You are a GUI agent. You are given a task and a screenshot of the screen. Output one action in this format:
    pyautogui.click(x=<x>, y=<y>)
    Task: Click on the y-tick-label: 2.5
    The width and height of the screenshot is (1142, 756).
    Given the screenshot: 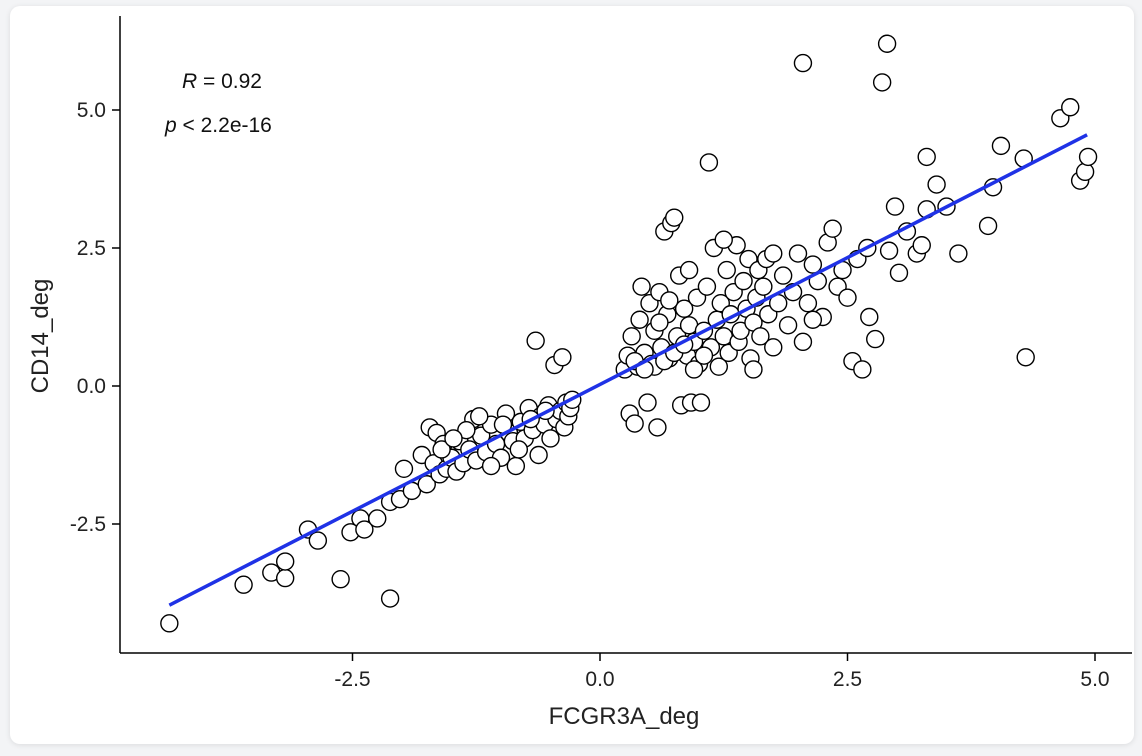 What is the action you would take?
    pyautogui.click(x=91, y=248)
    